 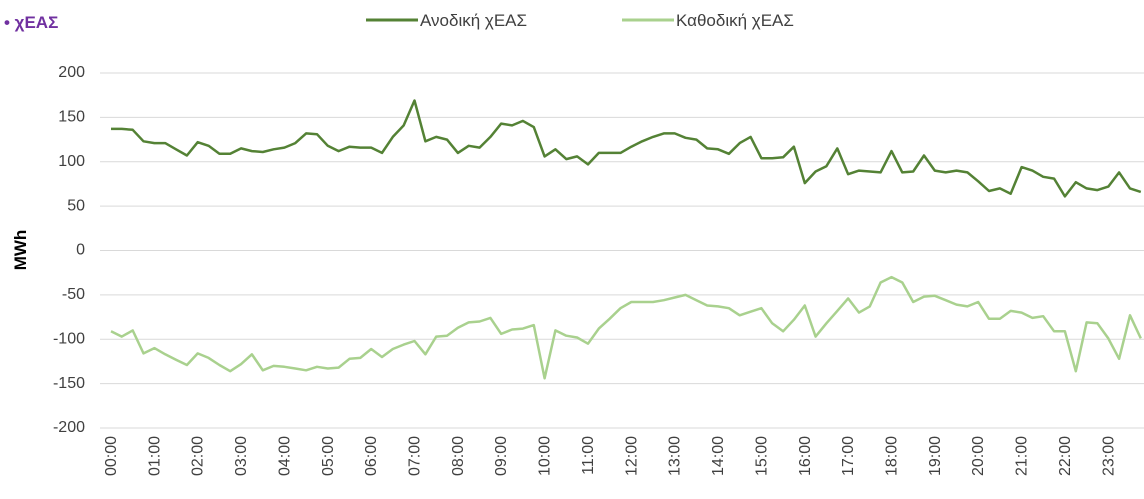 What do you see at coordinates (31, 22) in the screenshot?
I see `chart-title: • χΕΑΣ` at bounding box center [31, 22].